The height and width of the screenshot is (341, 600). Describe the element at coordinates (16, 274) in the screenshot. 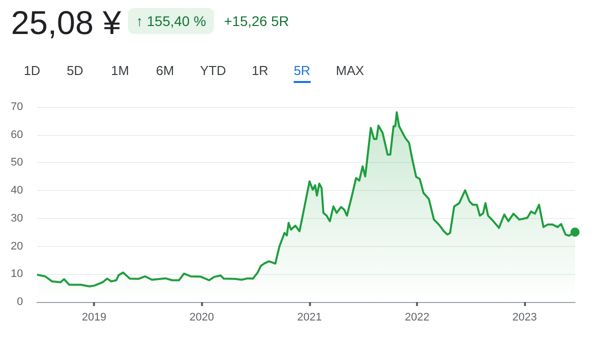

I see `y-tick-label: 10` at that location.